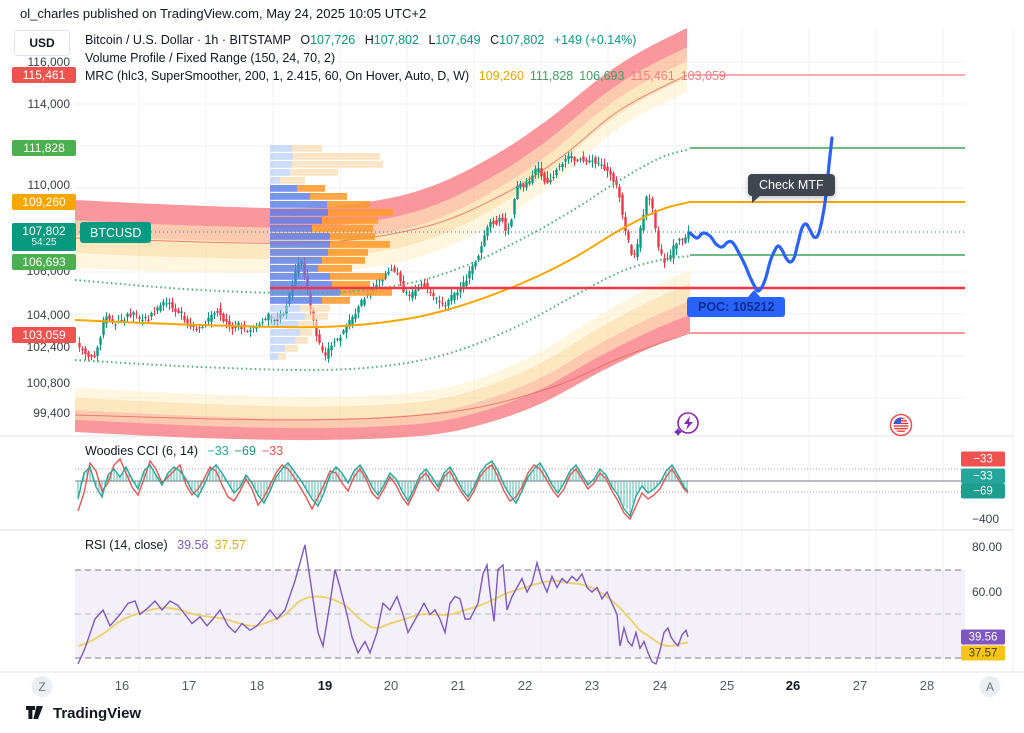 The width and height of the screenshot is (1024, 733). What do you see at coordinates (42, 686) in the screenshot?
I see `time-label-Z: Z` at bounding box center [42, 686].